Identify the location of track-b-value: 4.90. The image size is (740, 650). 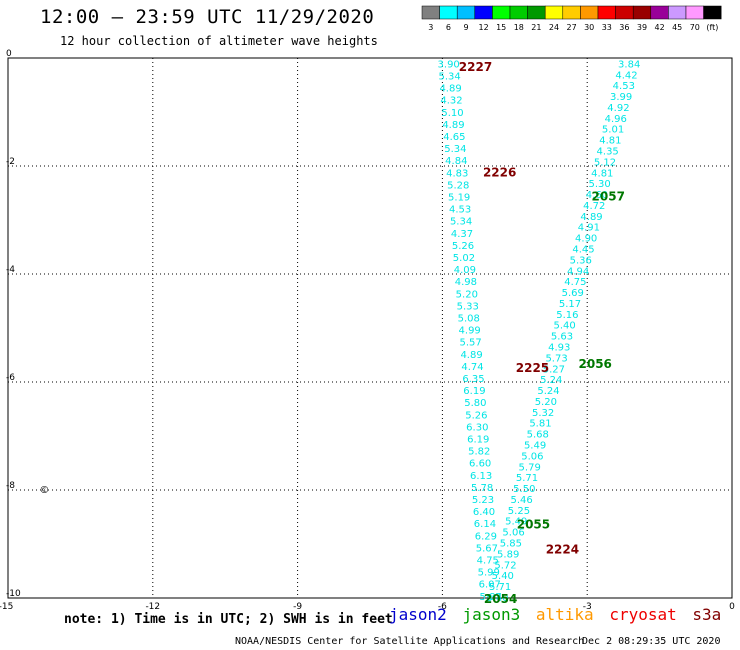
(586, 239).